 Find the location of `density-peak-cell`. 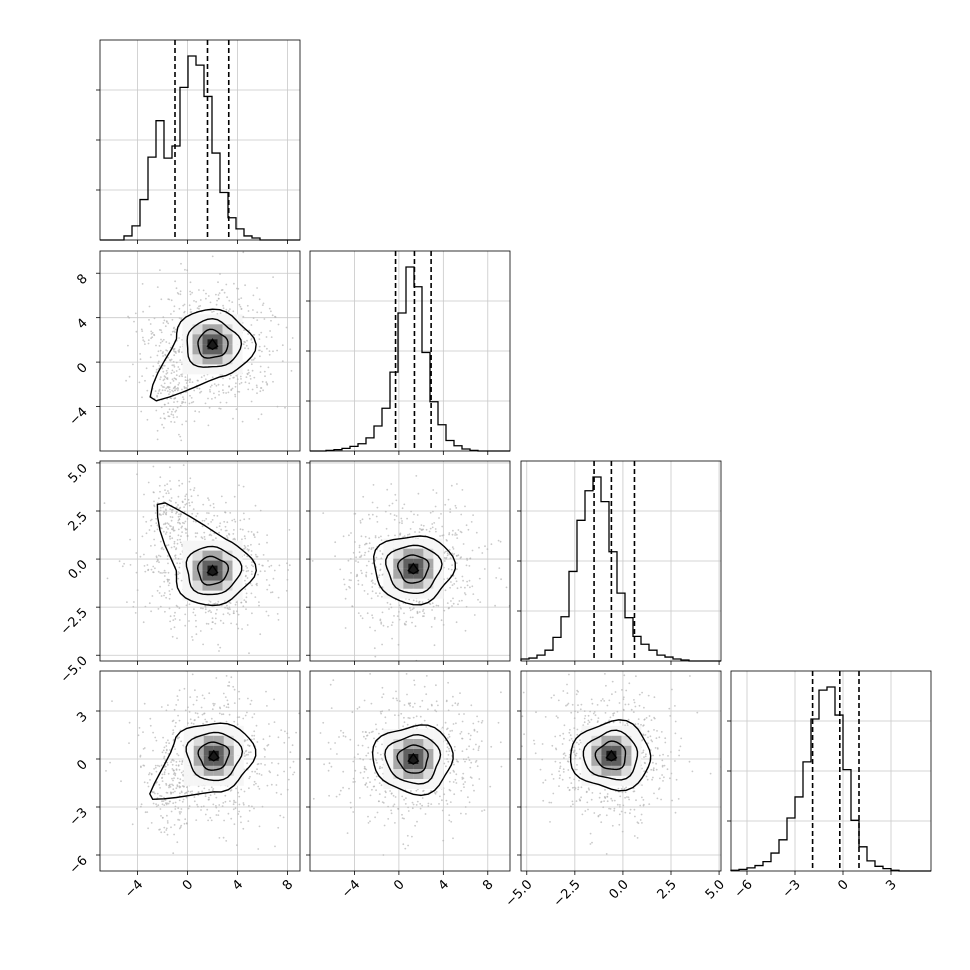

density-peak-cell is located at coordinates (413, 568).